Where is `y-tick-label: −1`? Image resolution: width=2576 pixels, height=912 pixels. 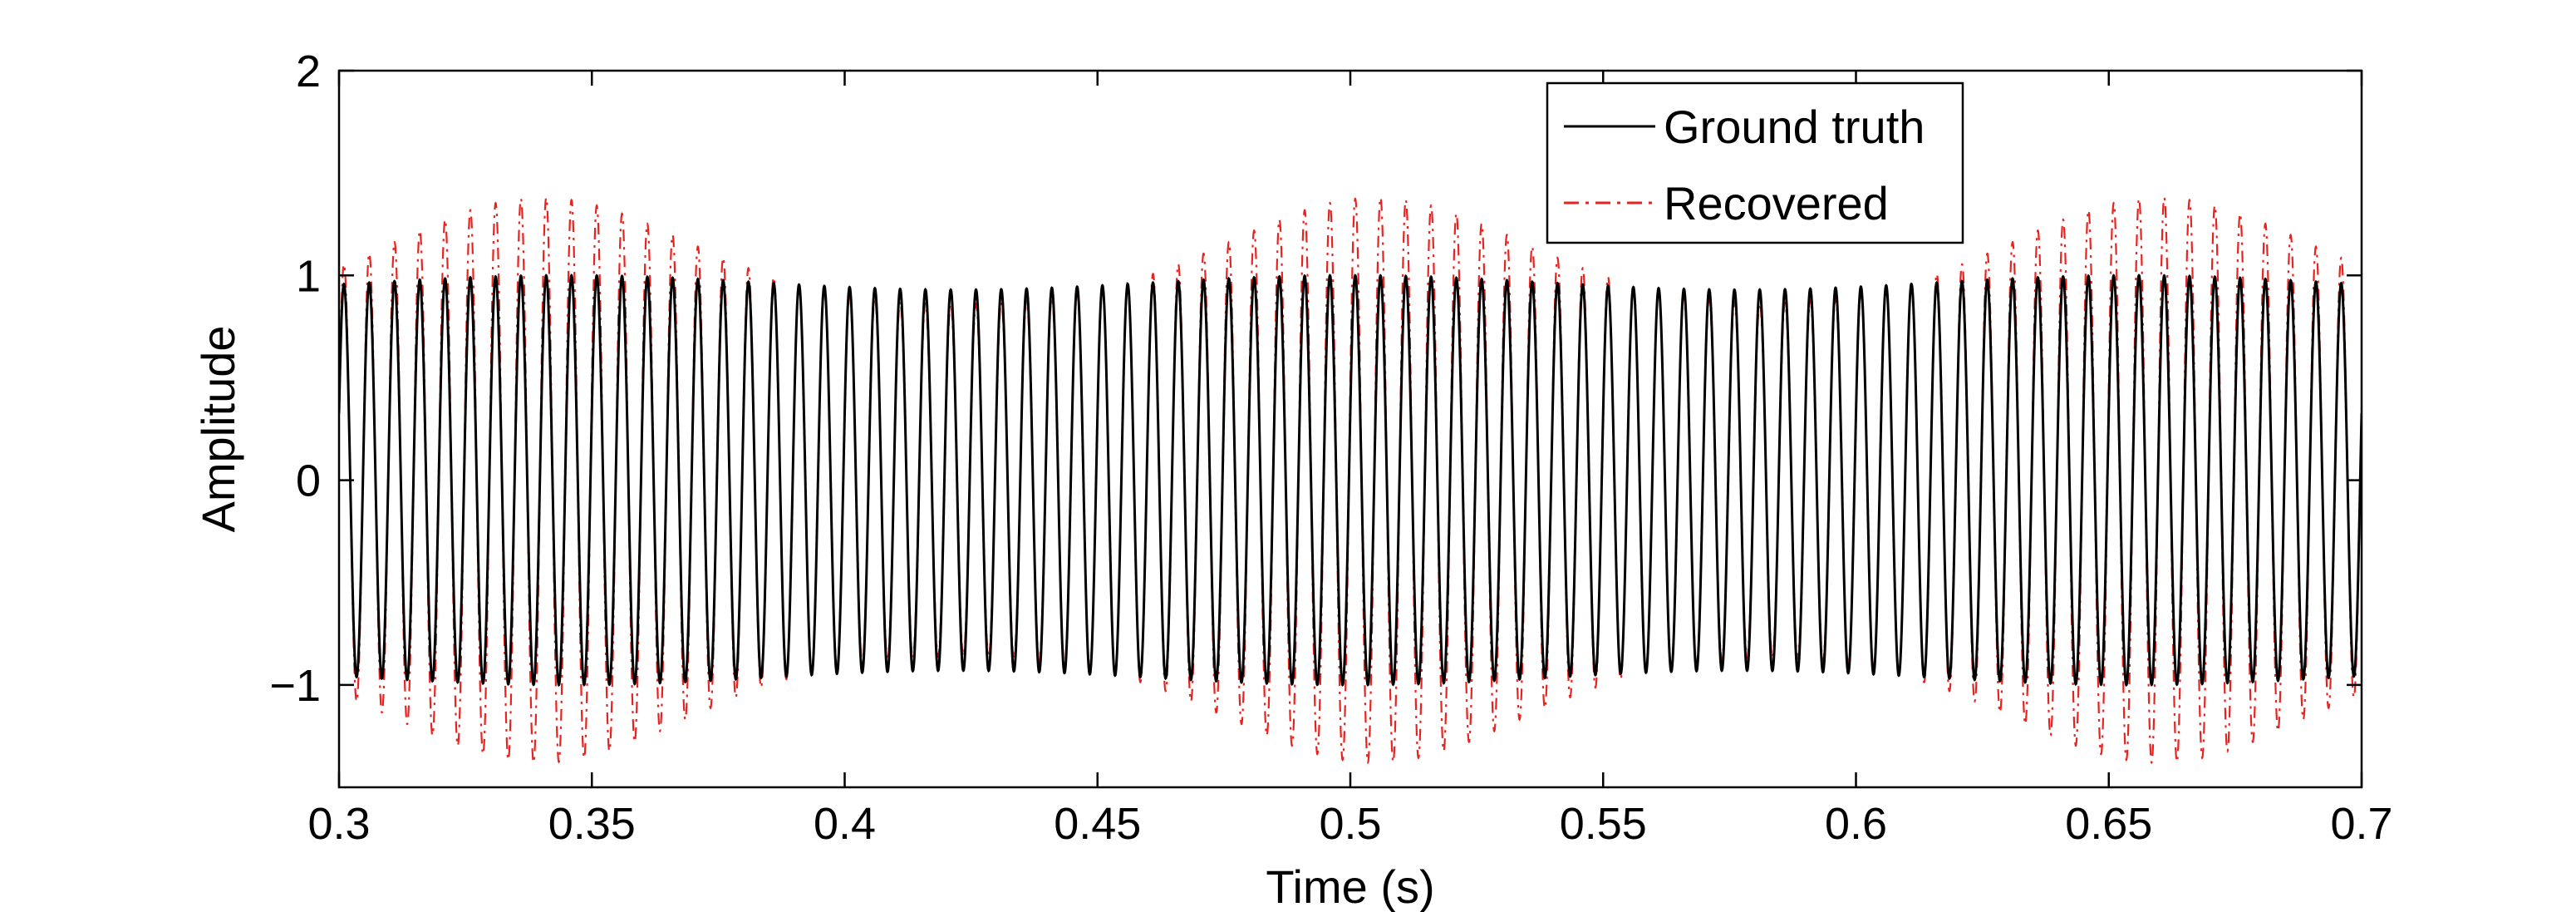 y-tick-label: −1 is located at coordinates (295, 686).